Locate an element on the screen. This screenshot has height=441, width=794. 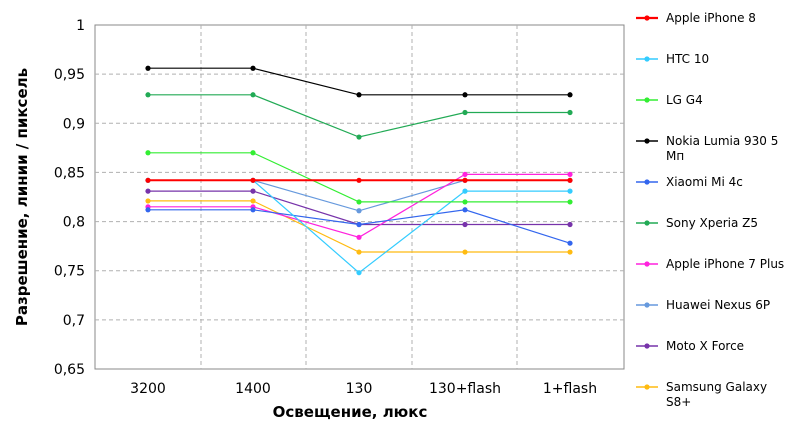
y-axis-title: Разрешение, линии / пиксель is located at coordinates (22, 197).